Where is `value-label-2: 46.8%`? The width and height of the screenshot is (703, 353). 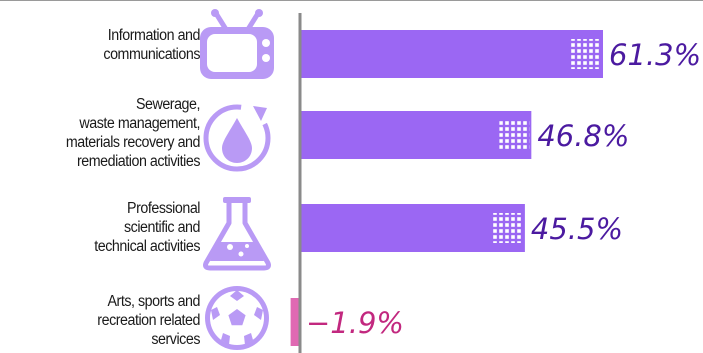
value-label-2: 46.8% is located at coordinates (583, 136).